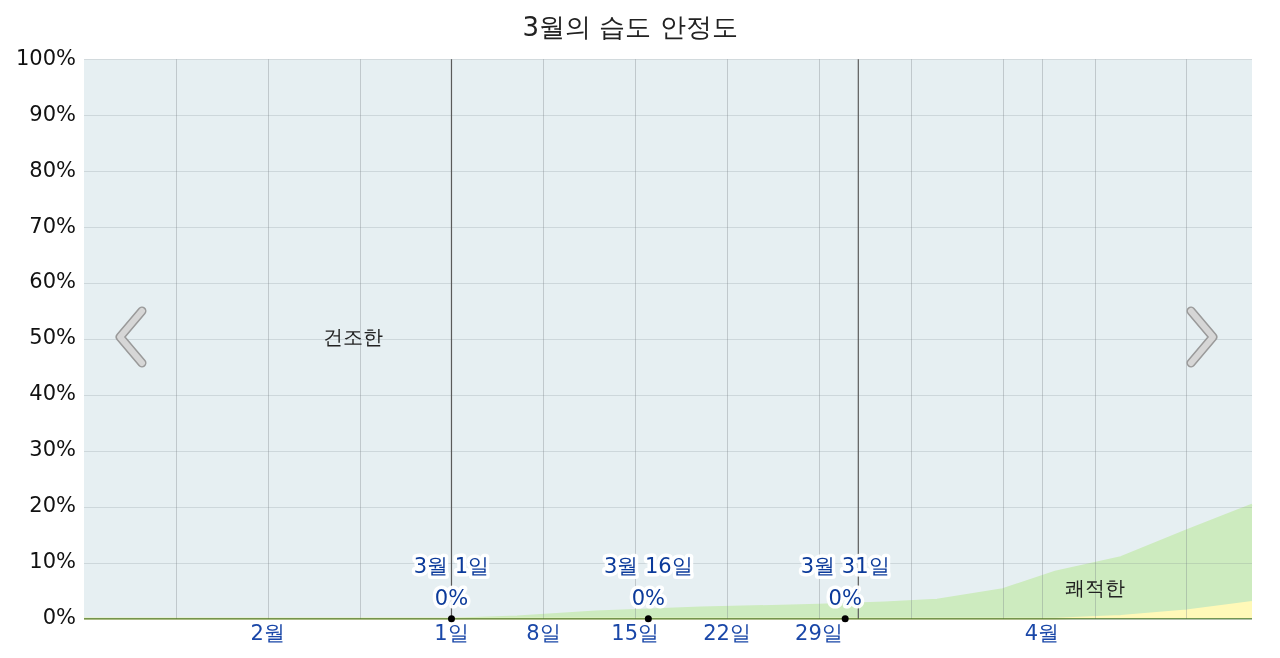 Image resolution: width=1280 pixels, height=658 pixels. Describe the element at coordinates (53, 561) in the screenshot. I see `y-tick-label: 10%` at that location.